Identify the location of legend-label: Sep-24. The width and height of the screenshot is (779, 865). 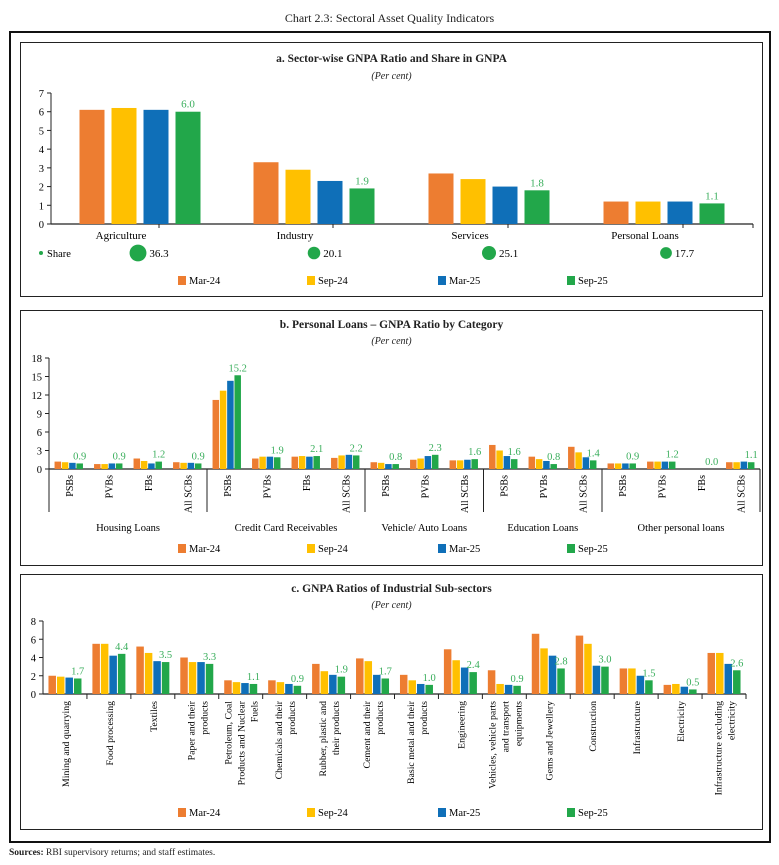
(333, 813).